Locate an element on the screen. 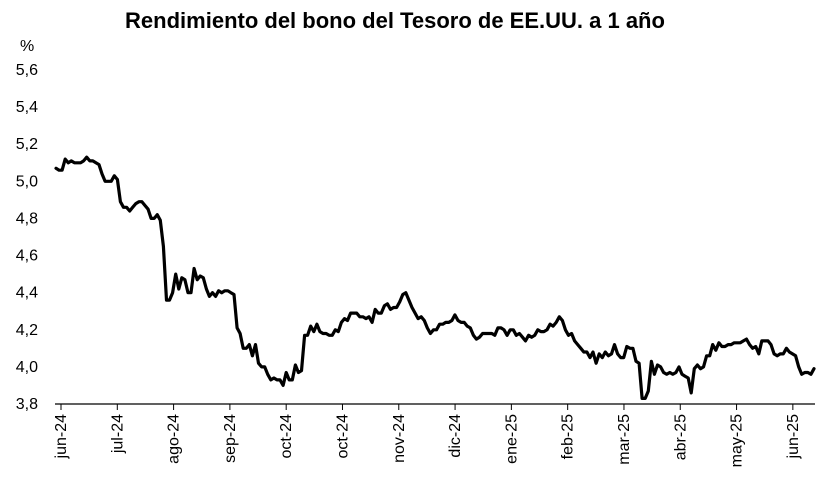 This screenshot has width=839, height=494. x-tick-label: jul-24 is located at coordinates (117, 434).